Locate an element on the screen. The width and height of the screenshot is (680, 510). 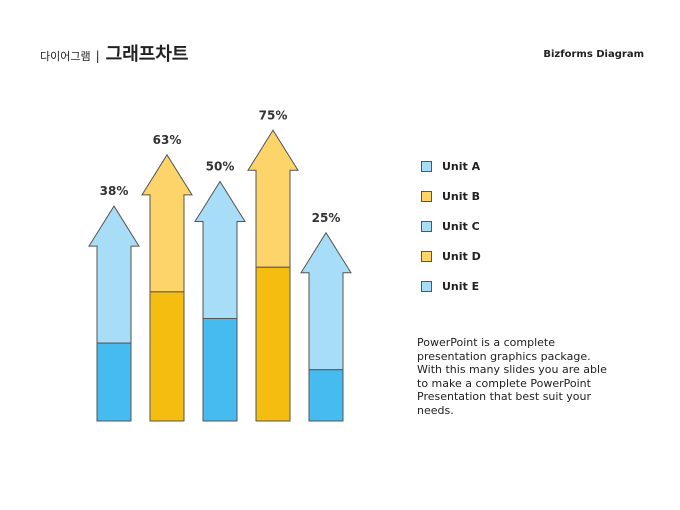
legend-item-unit-a: Unit A is located at coordinates (451, 174).